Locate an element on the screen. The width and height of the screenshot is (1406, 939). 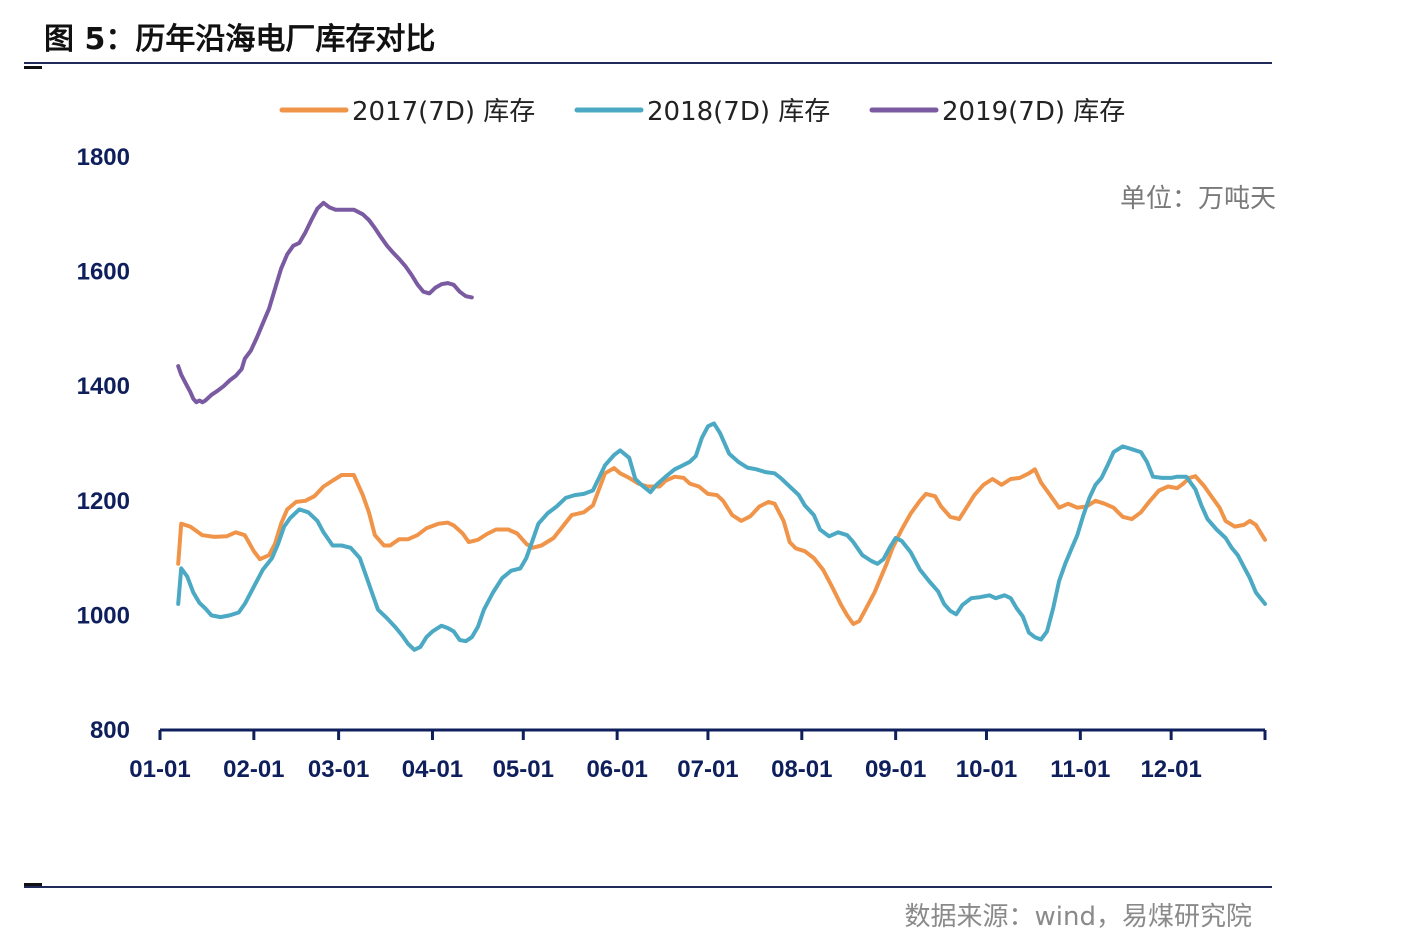
footer-rule-accent is located at coordinates (33, 884).